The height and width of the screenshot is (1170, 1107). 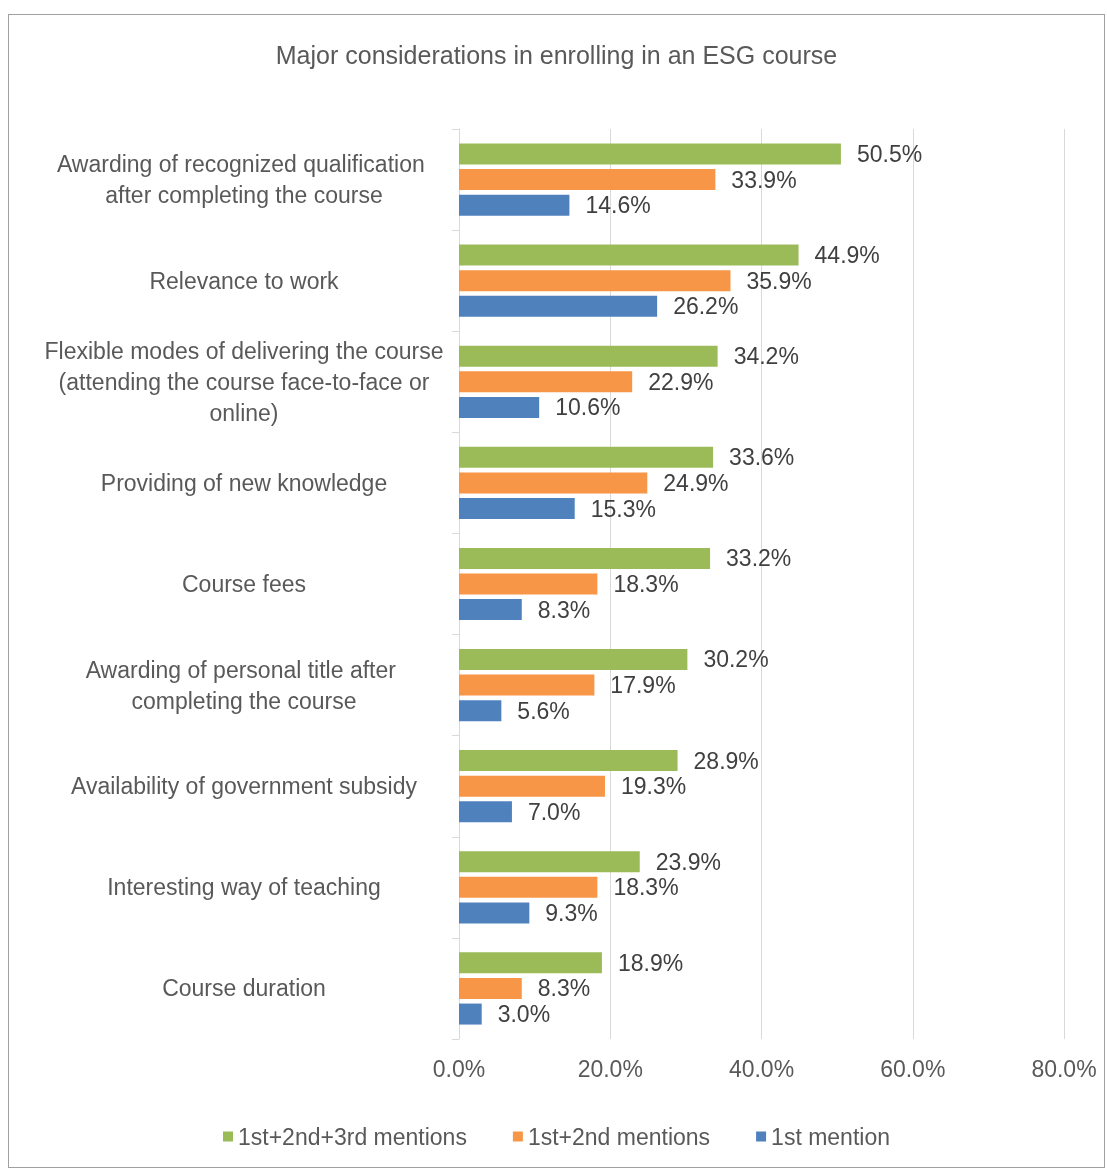 What do you see at coordinates (761, 1068) in the screenshot?
I see `x-tick-label: 40.0%` at bounding box center [761, 1068].